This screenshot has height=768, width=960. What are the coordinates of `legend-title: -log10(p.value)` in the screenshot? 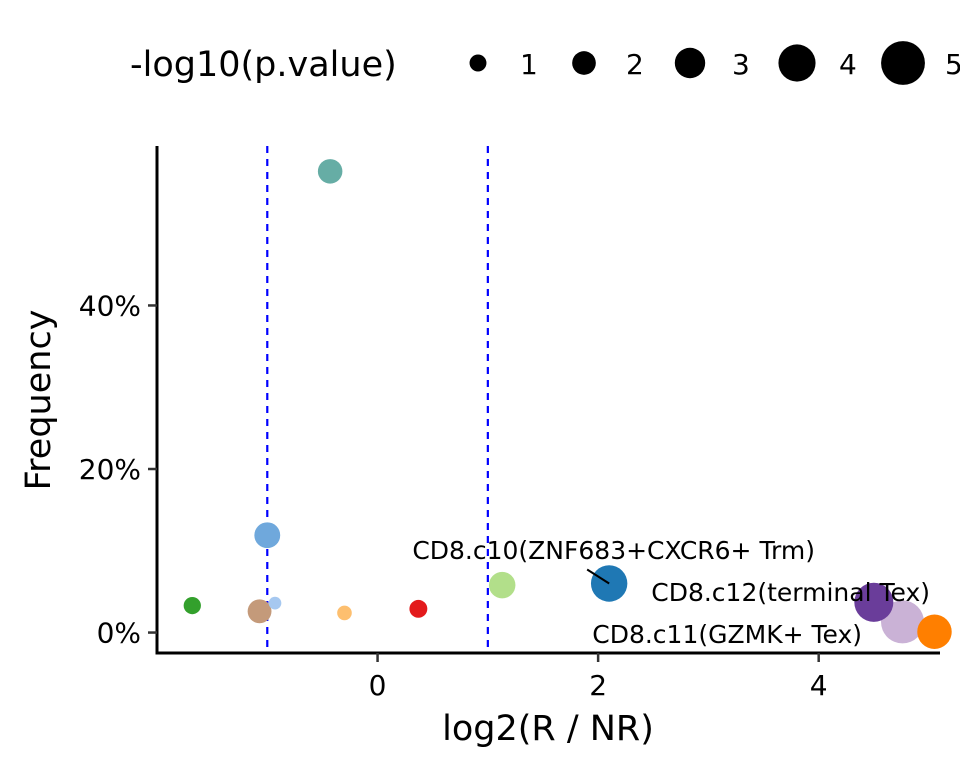 It's located at (263, 65).